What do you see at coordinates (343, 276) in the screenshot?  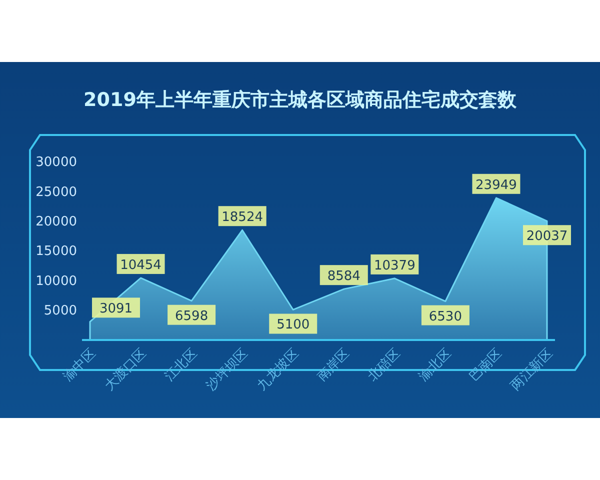 I see `data-label: 8584` at bounding box center [343, 276].